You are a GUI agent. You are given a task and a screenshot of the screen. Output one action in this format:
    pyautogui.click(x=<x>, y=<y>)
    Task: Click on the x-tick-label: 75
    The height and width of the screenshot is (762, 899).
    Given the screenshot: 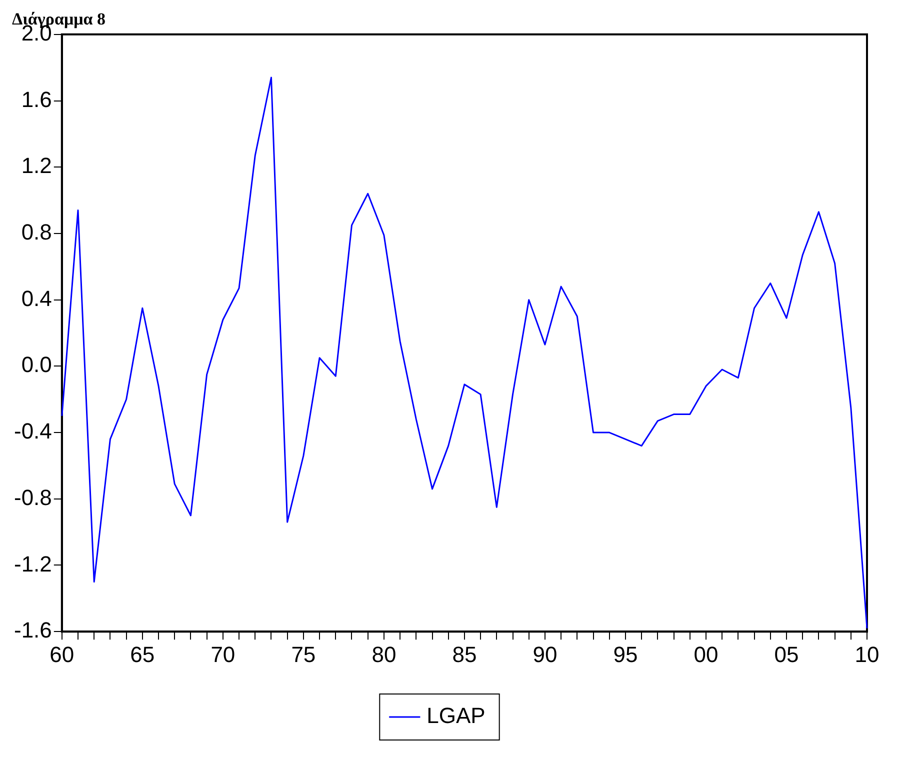 What is the action you would take?
    pyautogui.click(x=303, y=654)
    